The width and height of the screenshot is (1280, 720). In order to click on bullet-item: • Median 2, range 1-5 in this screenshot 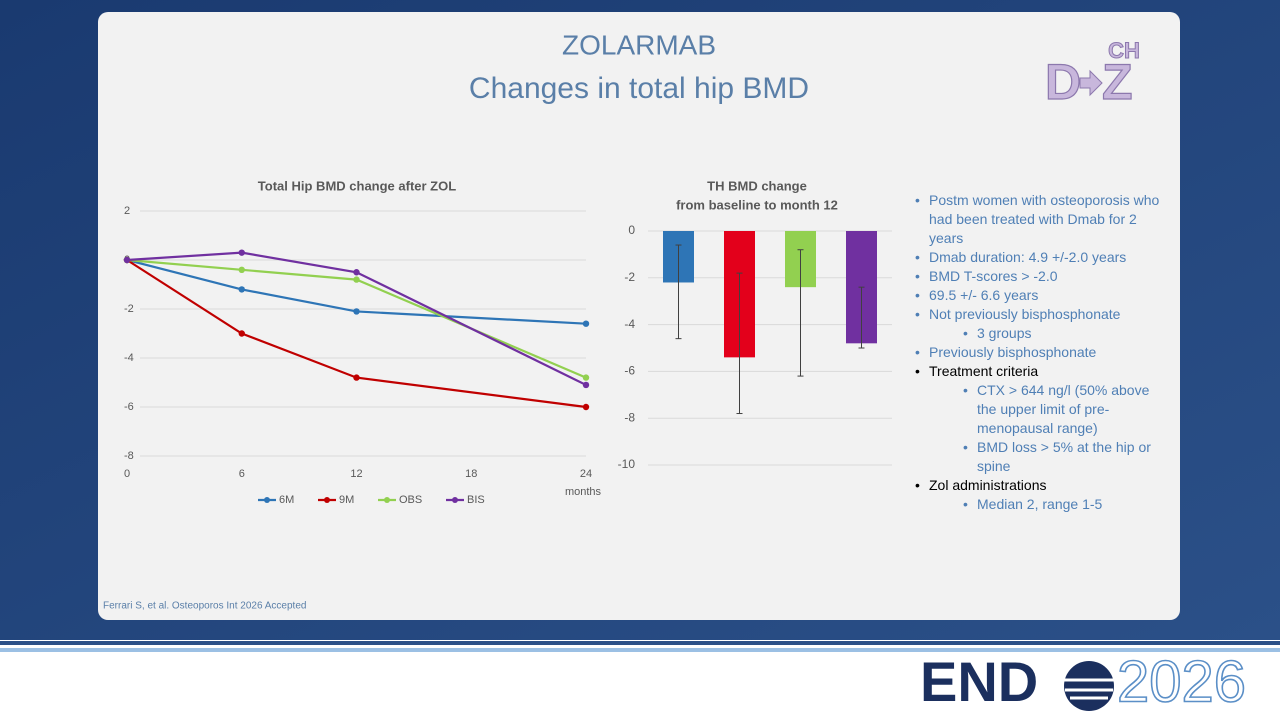, I will do `click(1039, 504)`.